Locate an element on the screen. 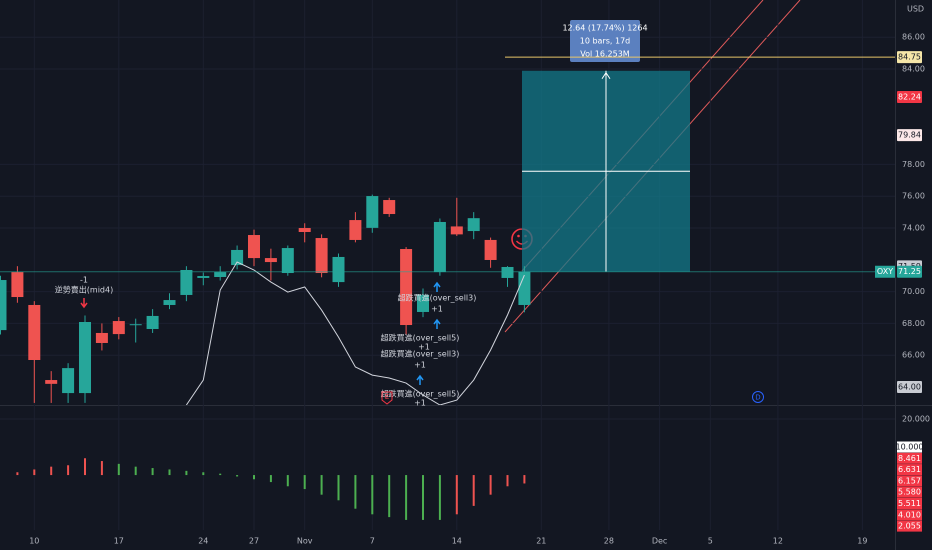  x-tick-label: Nov is located at coordinates (305, 541).